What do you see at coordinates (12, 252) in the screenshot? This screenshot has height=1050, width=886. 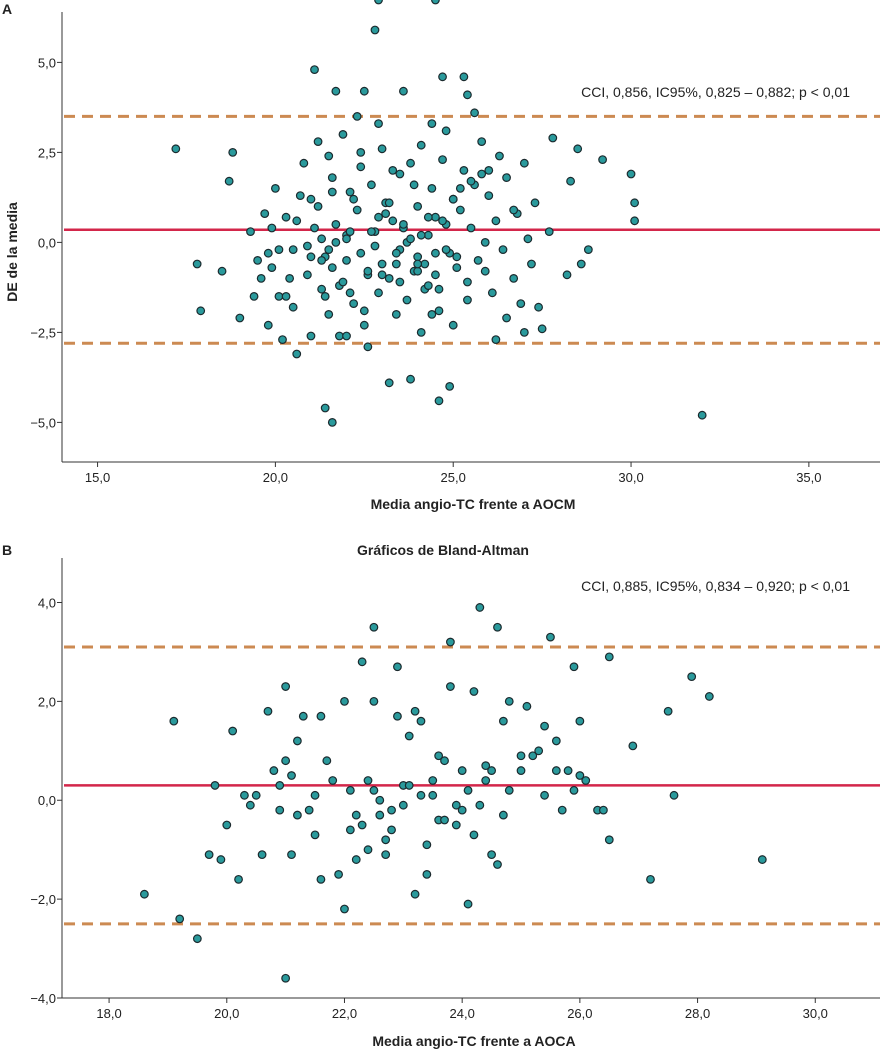 I see `panel-a-y-axis-title: DE de la media` at bounding box center [12, 252].